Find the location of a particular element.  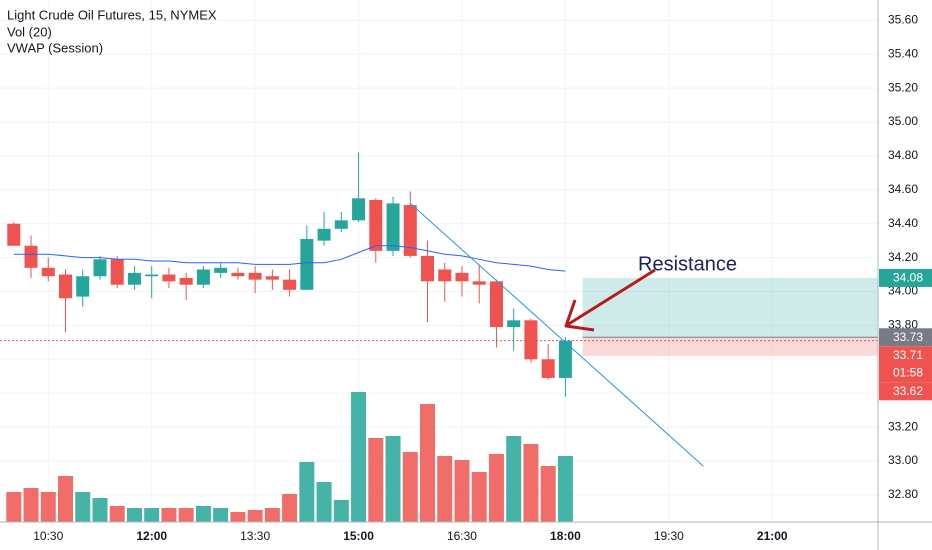

x-tick-label: 16:30 is located at coordinates (462, 536).